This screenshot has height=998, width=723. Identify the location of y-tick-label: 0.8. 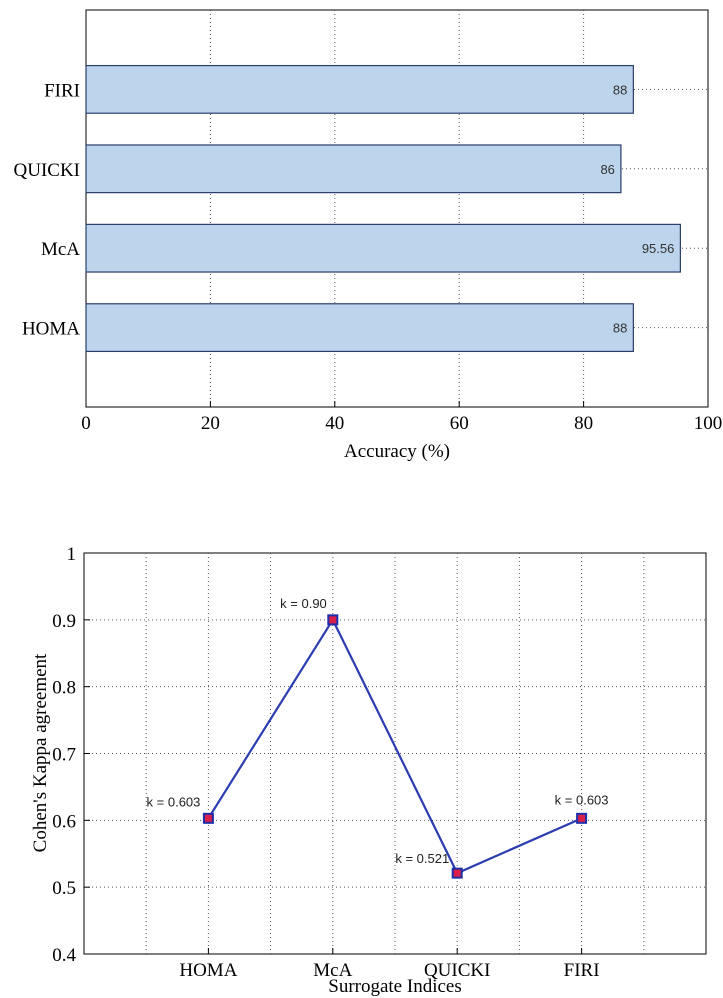
(64, 688).